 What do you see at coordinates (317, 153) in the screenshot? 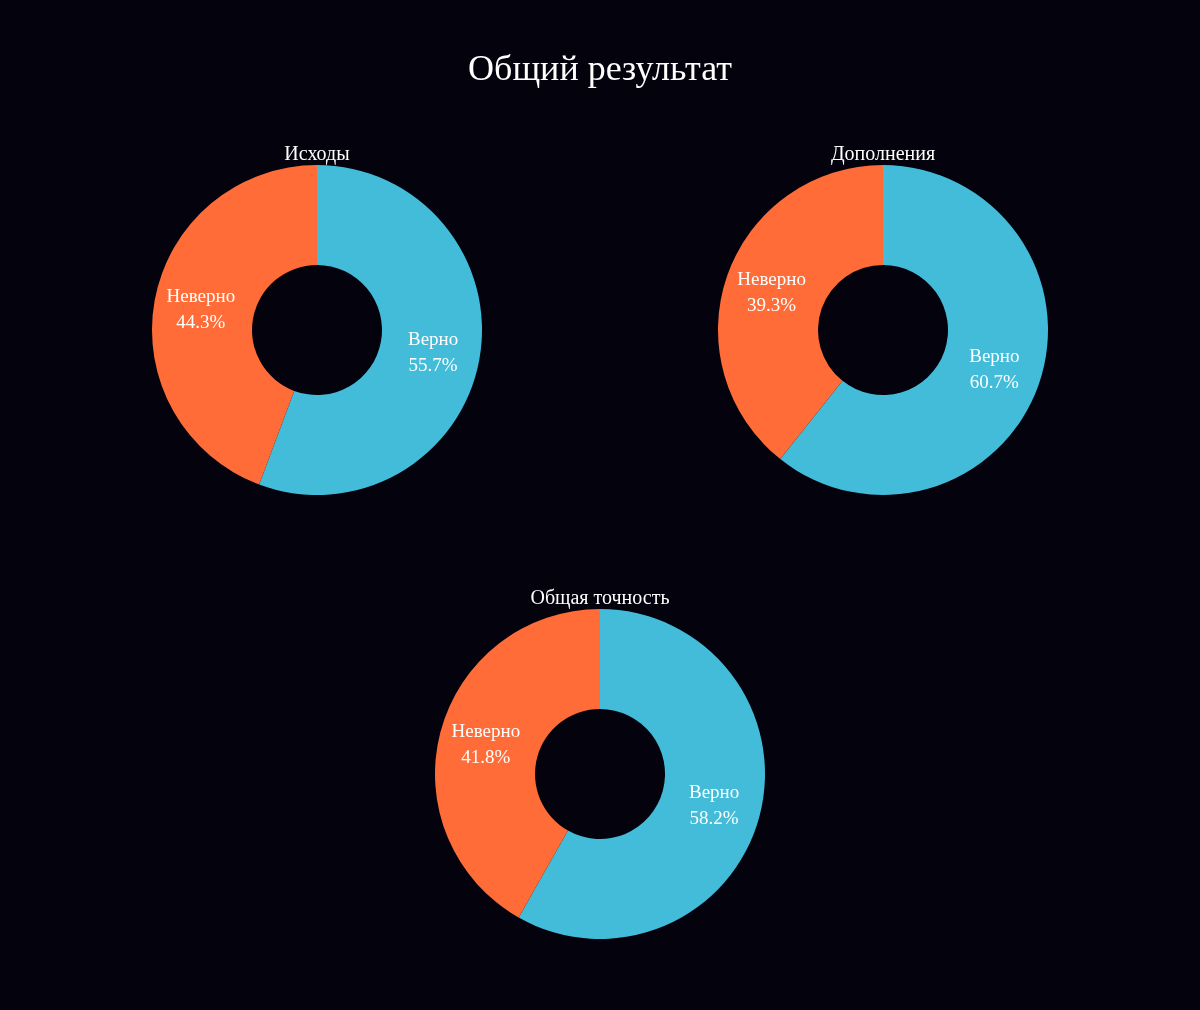
I see `chart-title: Исходы` at bounding box center [317, 153].